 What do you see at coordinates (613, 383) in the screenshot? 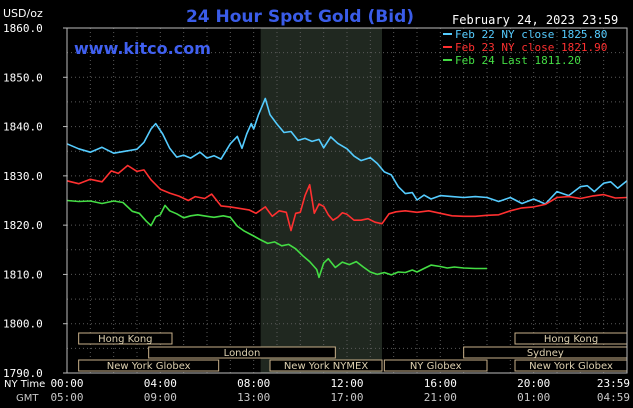
I see `x-tick-label-ny: 23:59` at bounding box center [613, 383].